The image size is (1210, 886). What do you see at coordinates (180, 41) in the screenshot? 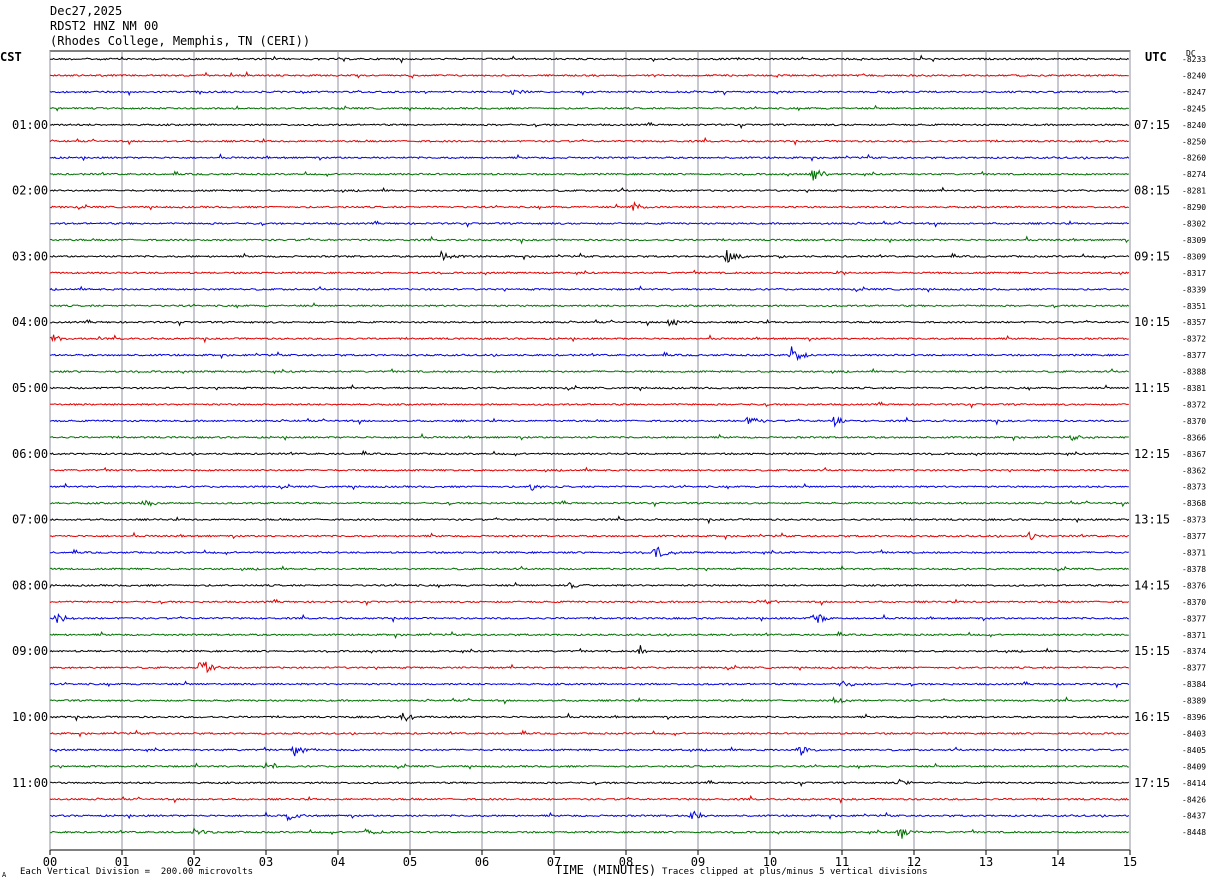
I see `header-location: (Rhodes College, Memphis, TN (CERI))` at bounding box center [180, 41].